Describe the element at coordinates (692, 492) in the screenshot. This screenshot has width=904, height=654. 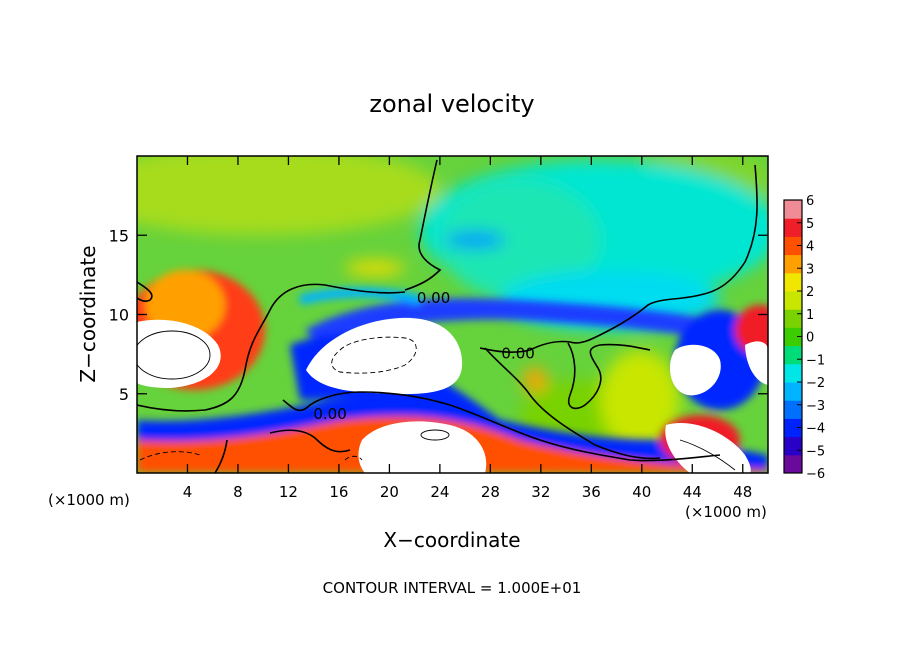
I see `x-tick-label: 44` at that location.